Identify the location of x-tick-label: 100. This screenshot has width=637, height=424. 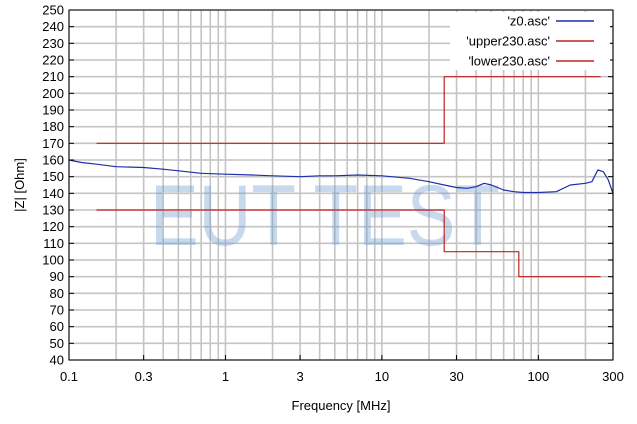
(539, 376).